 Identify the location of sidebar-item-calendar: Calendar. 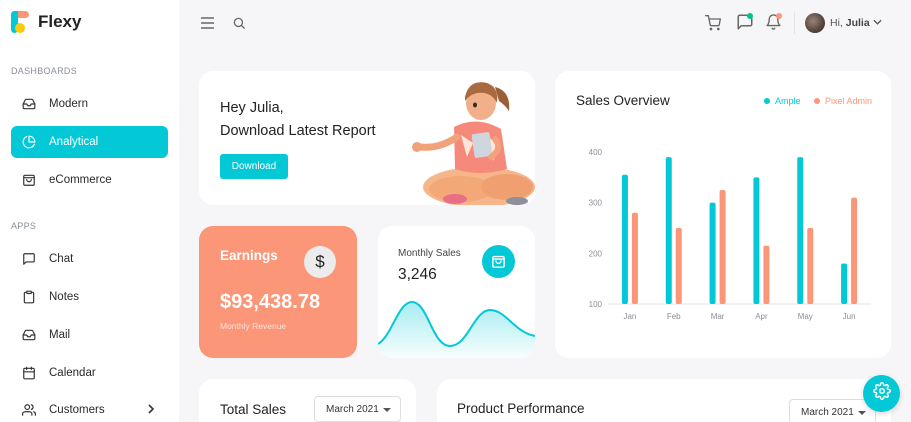
(89, 373).